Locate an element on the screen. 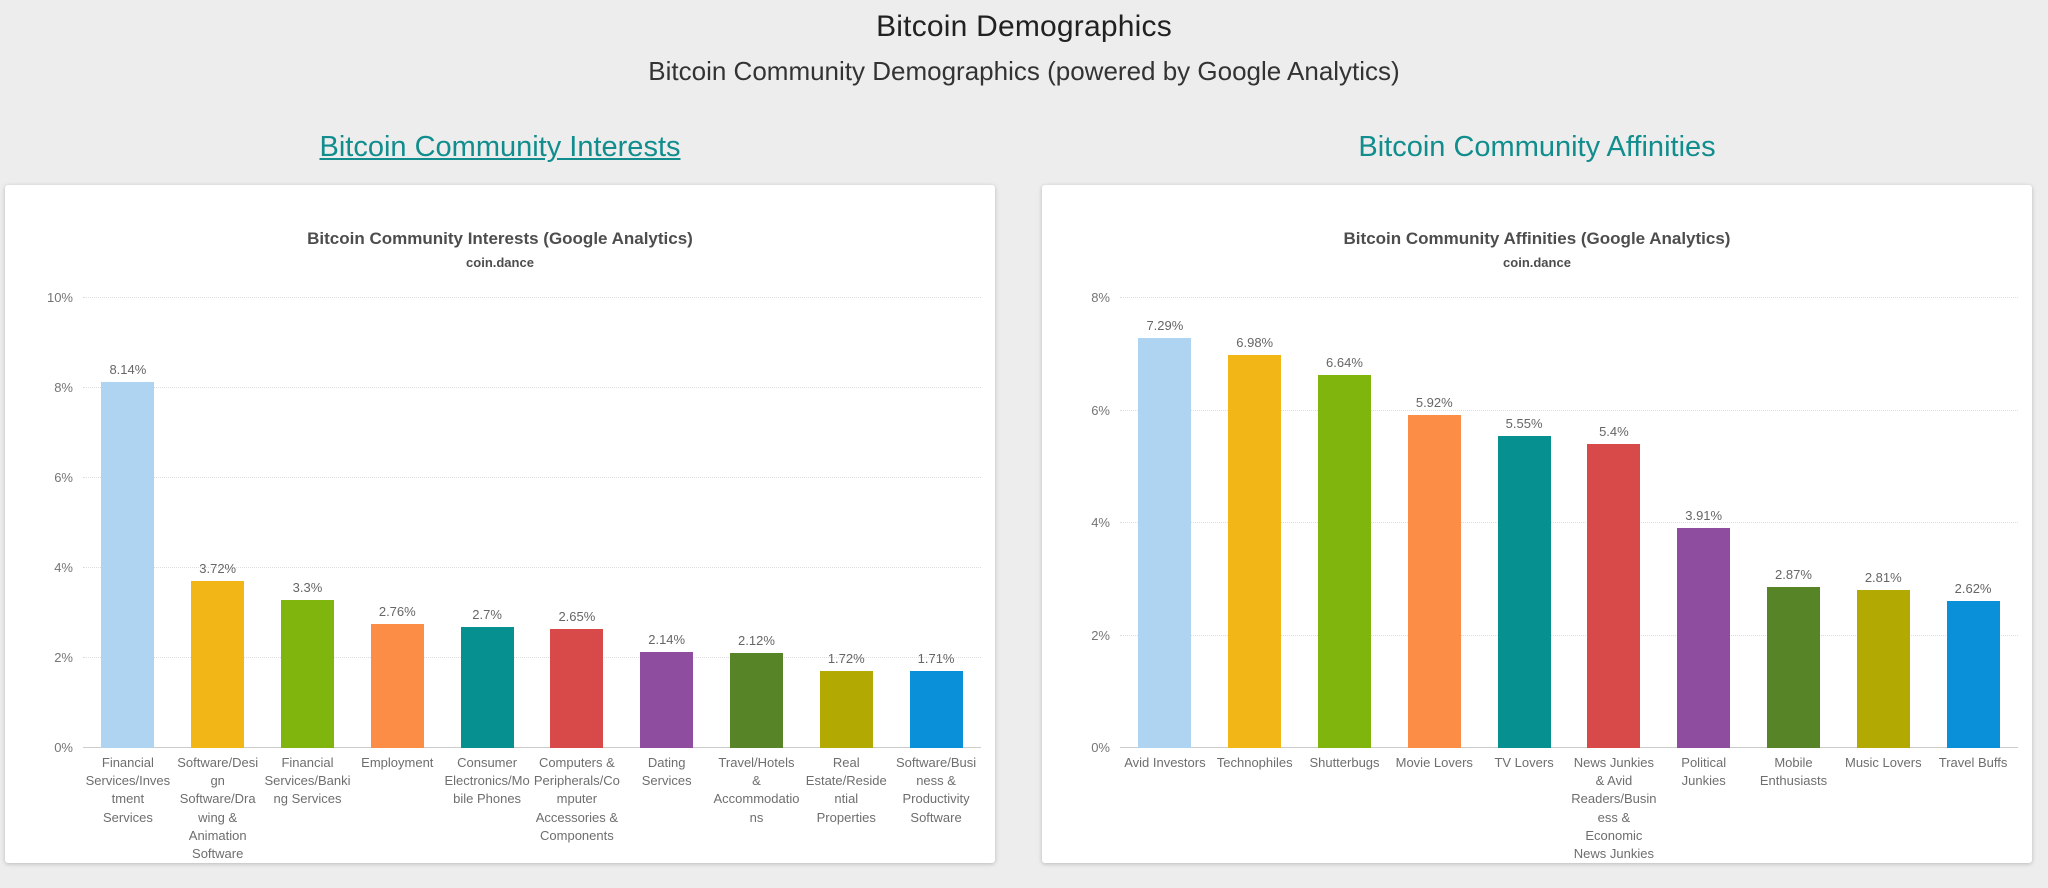 The image size is (2048, 888). gridline: 2% is located at coordinates (1554, 635).